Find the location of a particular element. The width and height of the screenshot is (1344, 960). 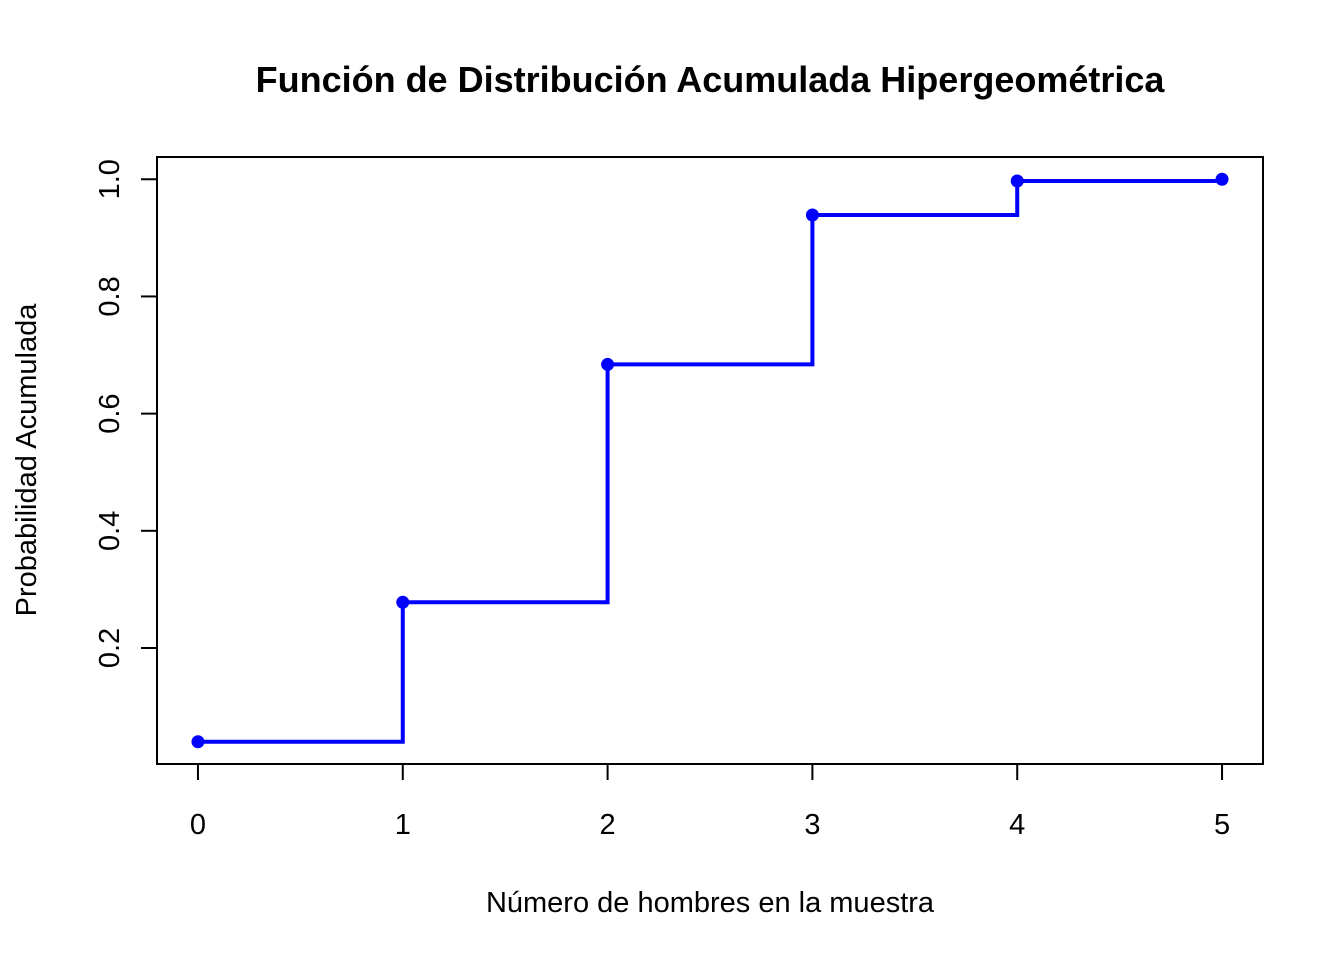

y-tick-label: 0.4 is located at coordinates (110, 531).